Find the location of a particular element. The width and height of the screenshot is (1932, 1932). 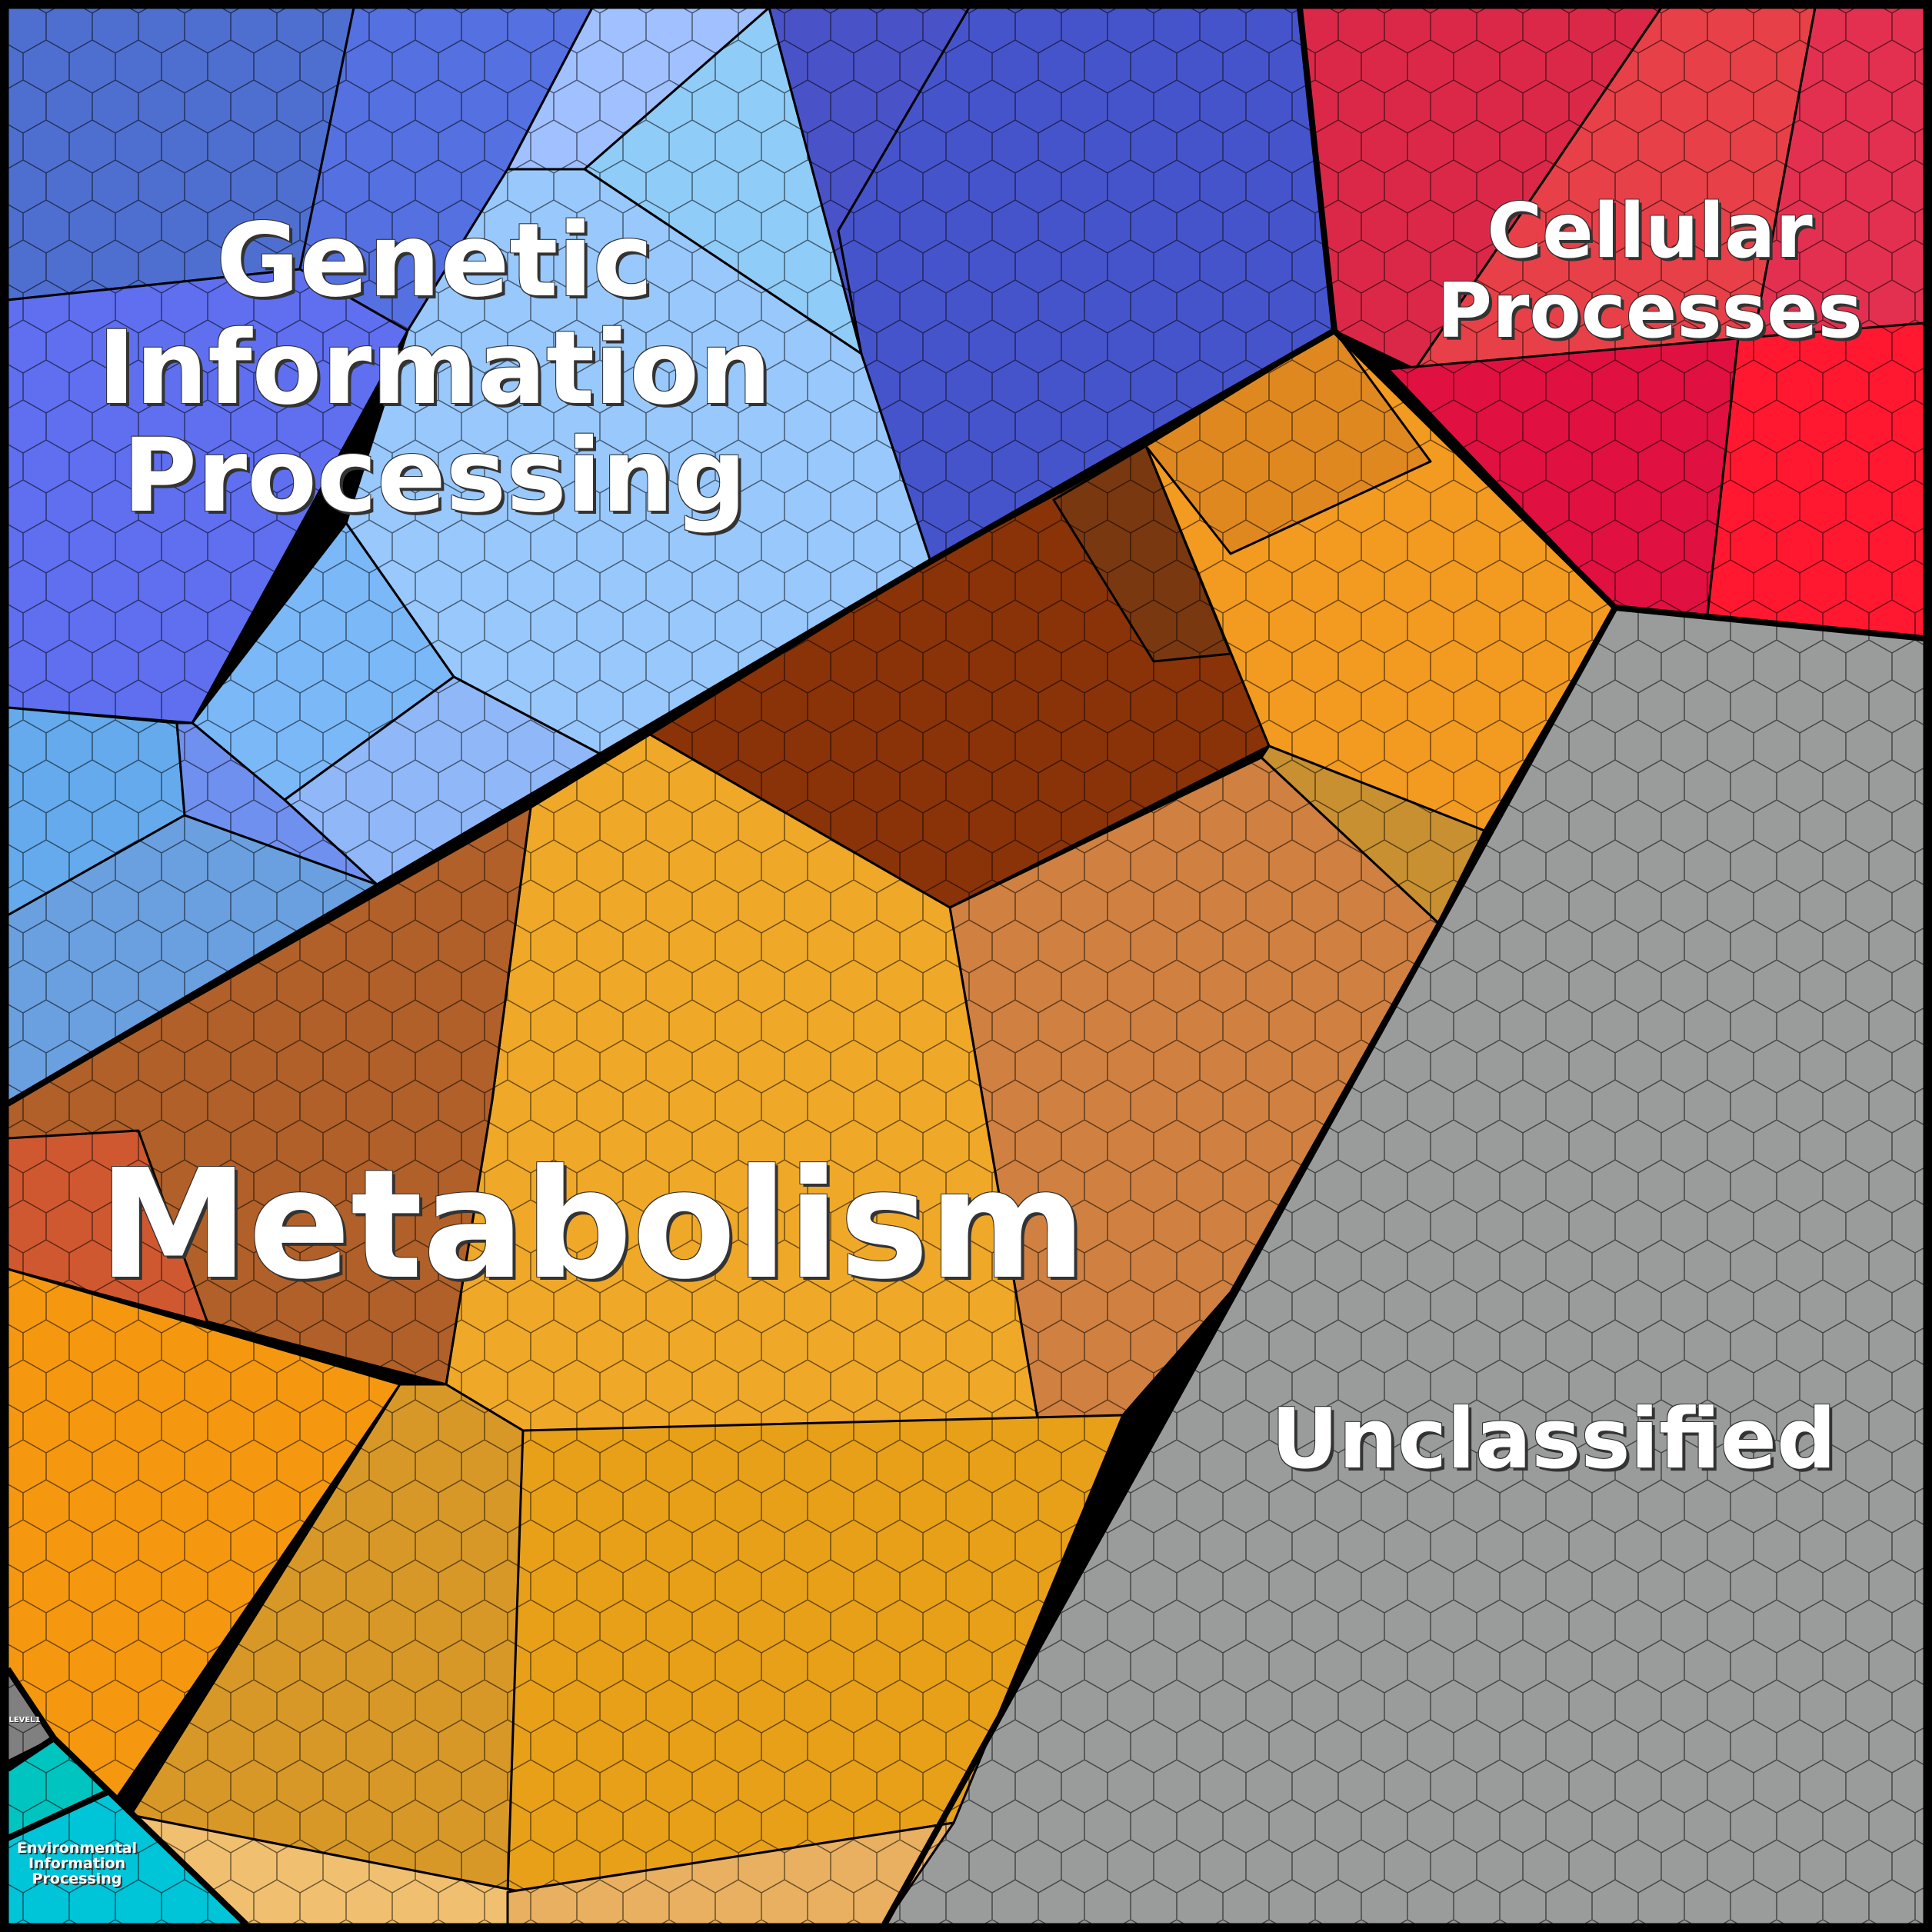

label-metabolism: Metabolism is located at coordinates (592, 1225).